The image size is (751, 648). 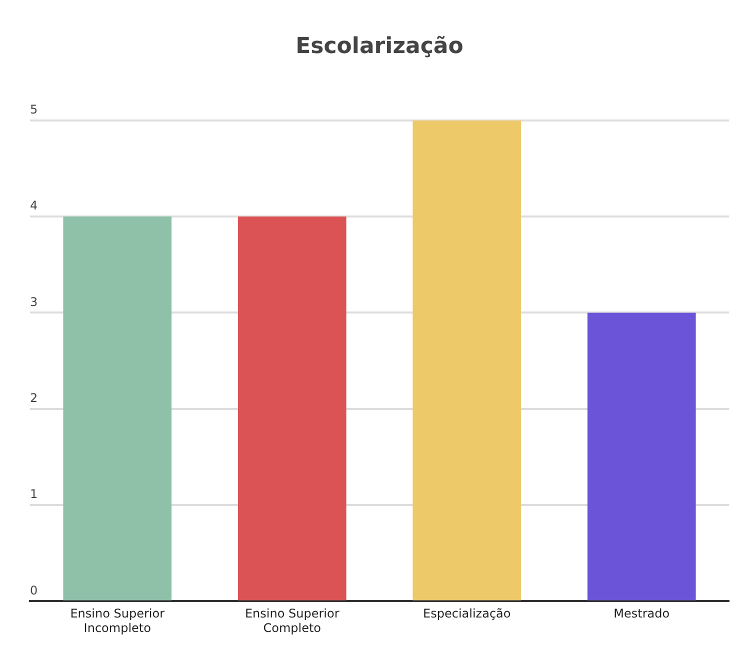 I want to click on y-tick-label: 2, so click(x=34, y=398).